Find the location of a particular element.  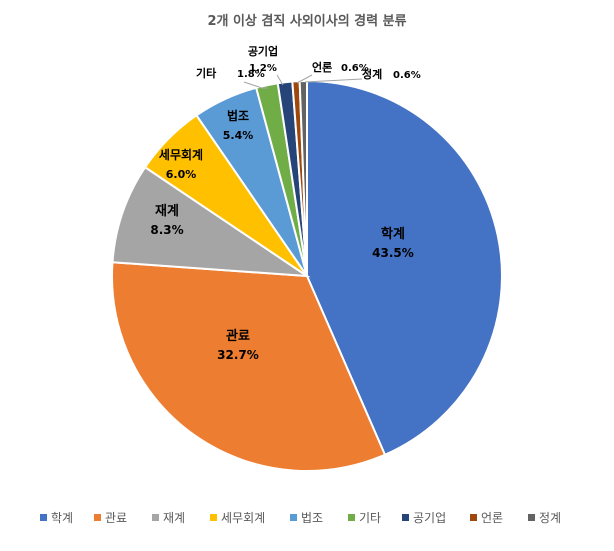

legend-label-1: 학계 is located at coordinates (62, 518).